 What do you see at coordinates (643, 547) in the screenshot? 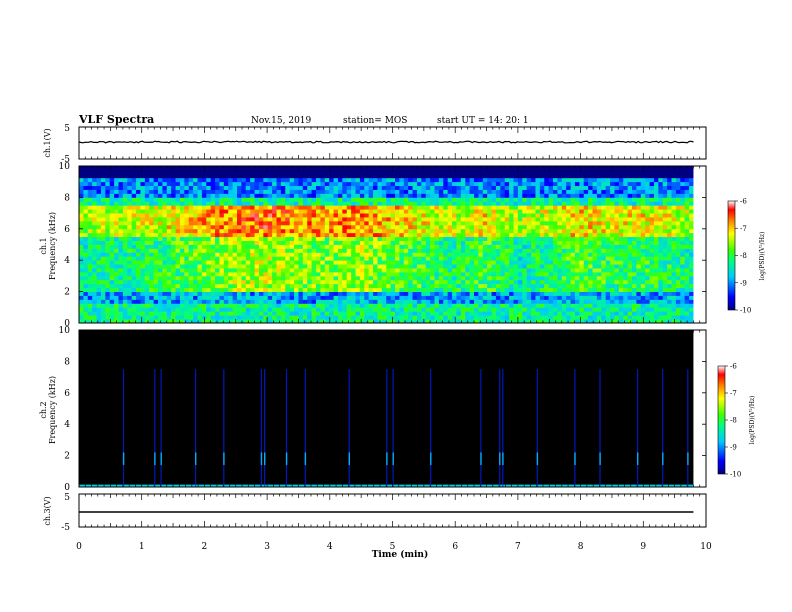
I see `xtick-label: 9` at bounding box center [643, 547].